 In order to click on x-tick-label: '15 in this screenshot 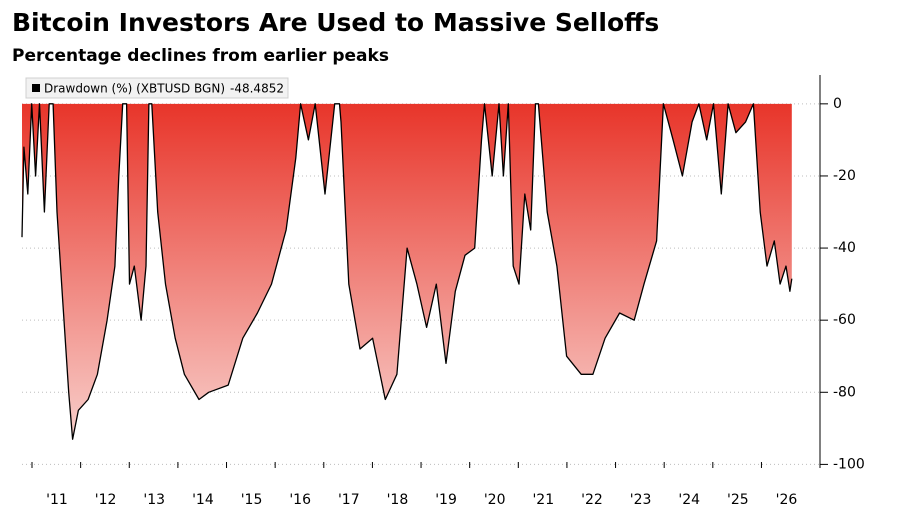, I will do `click(252, 500)`.